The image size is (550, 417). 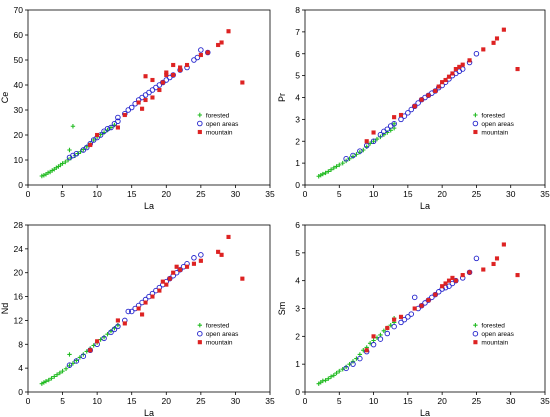 What do you see at coordinates (20, 368) in the screenshot?
I see `y-tick-label: 4` at bounding box center [20, 368].